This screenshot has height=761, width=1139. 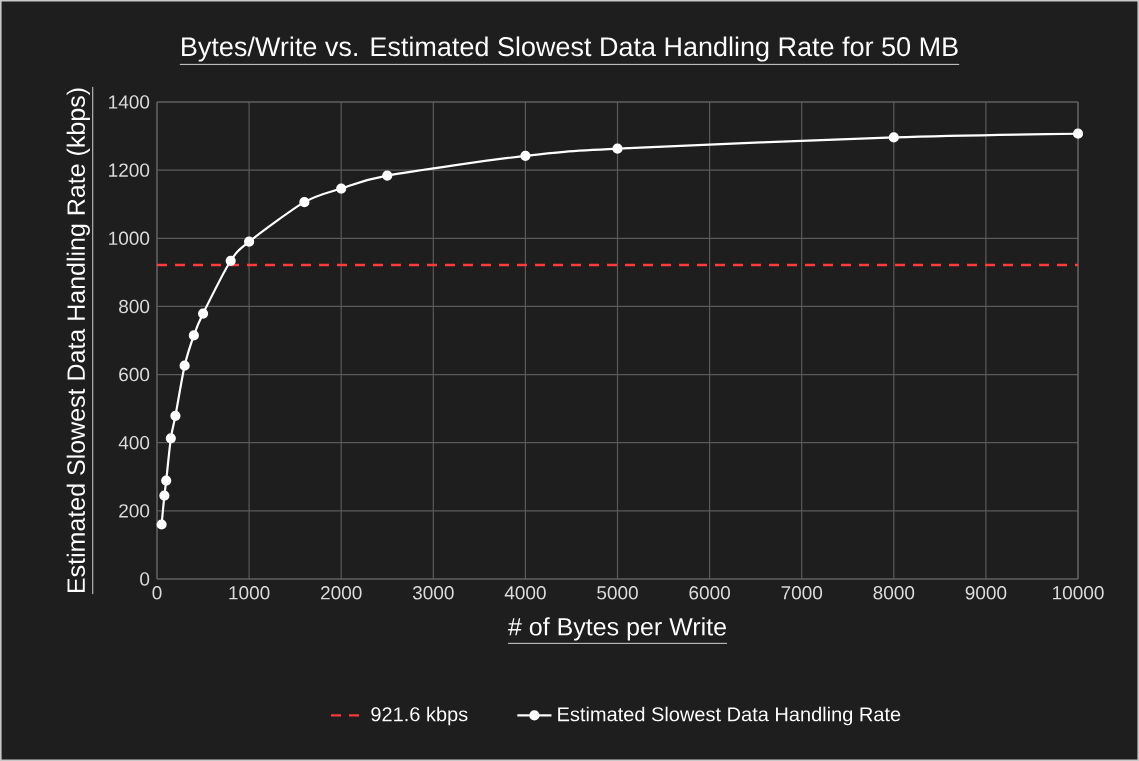 What do you see at coordinates (617, 593) in the screenshot?
I see `x-tick-label: 5000` at bounding box center [617, 593].